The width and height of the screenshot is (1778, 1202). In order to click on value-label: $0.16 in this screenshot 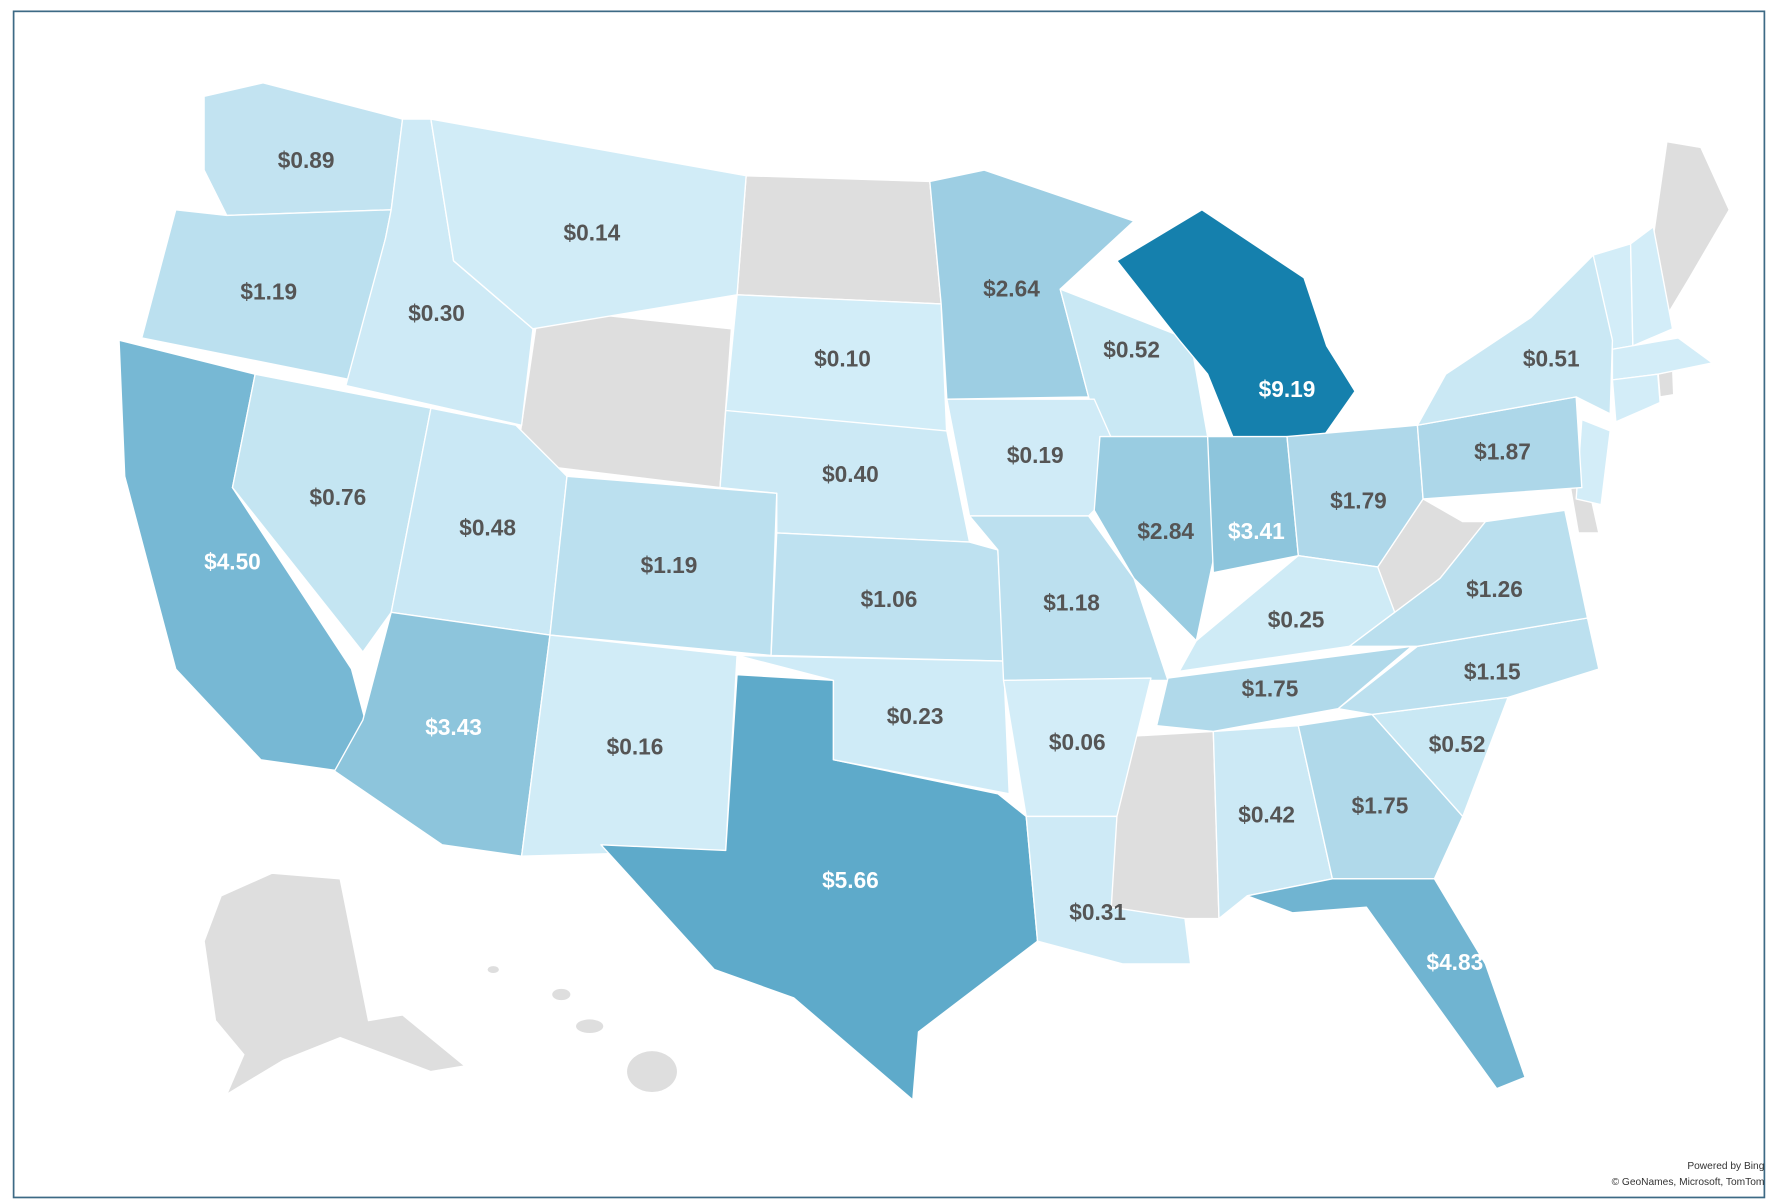, I will do `click(635, 746)`.